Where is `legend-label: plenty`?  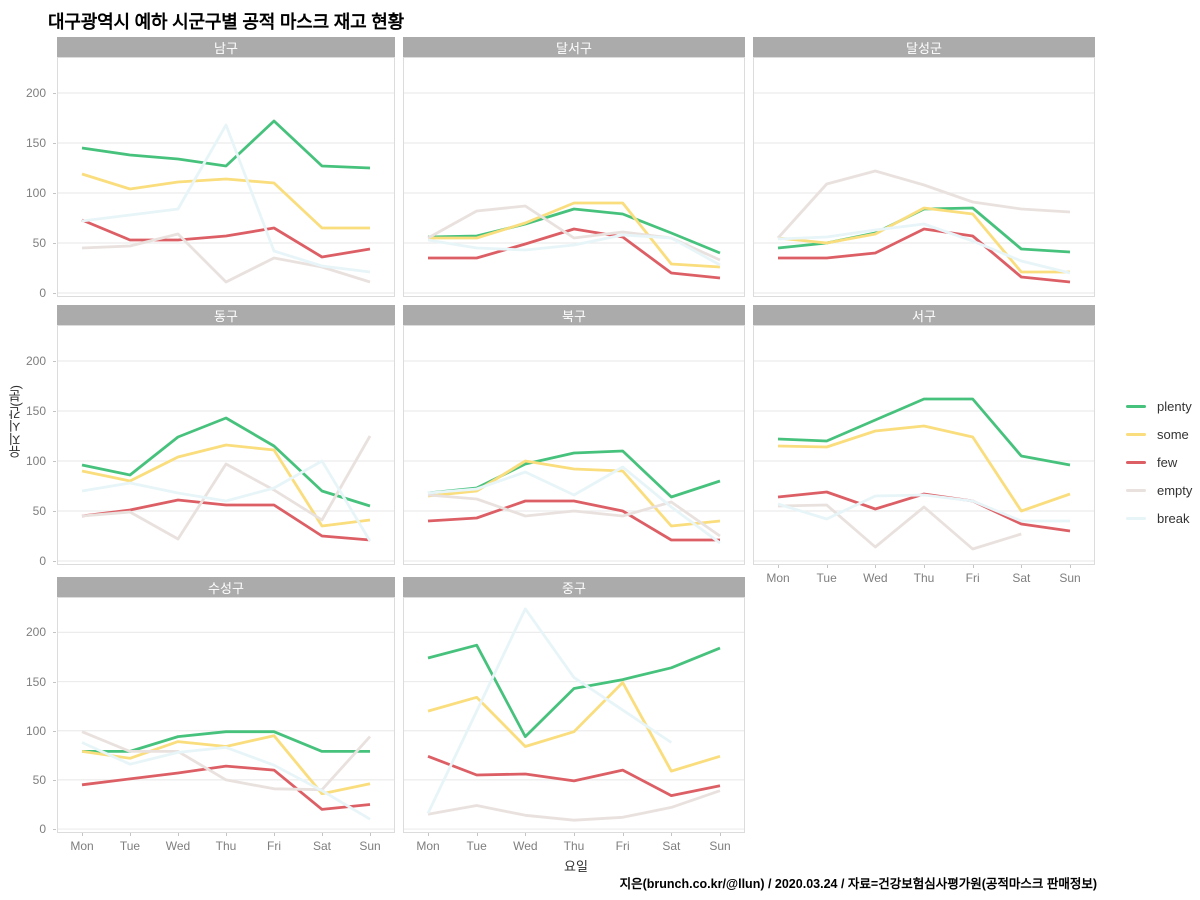 legend-label: plenty is located at coordinates (1174, 406).